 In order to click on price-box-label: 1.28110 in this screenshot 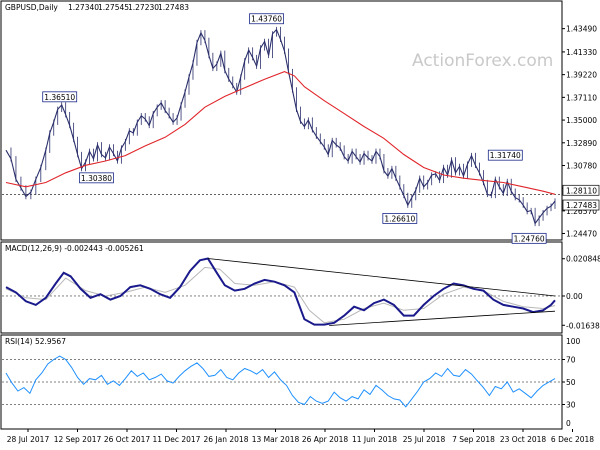, I will do `click(581, 190)`.